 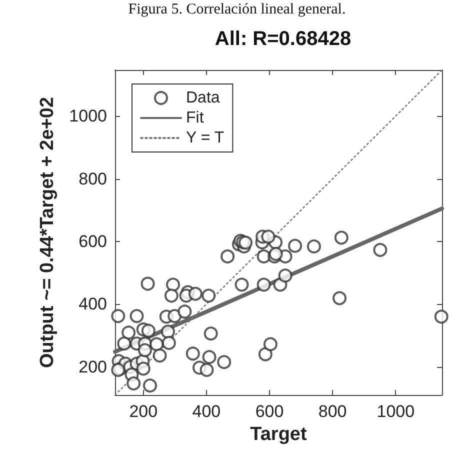 I want to click on x-axis-title: Target, so click(x=279, y=434).